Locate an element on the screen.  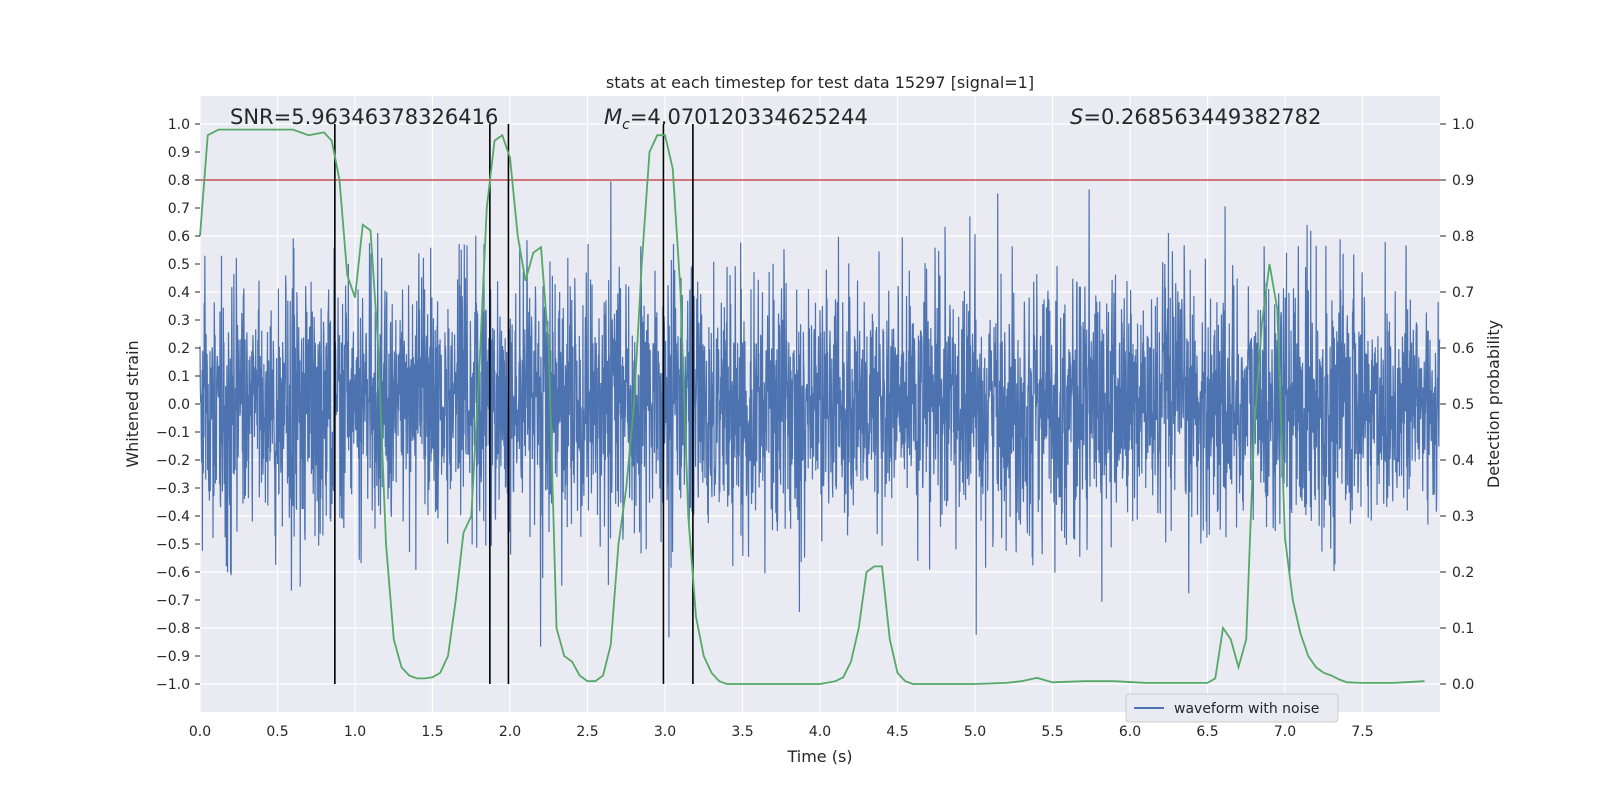
y-tick-label: −0.9 is located at coordinates (173, 657).